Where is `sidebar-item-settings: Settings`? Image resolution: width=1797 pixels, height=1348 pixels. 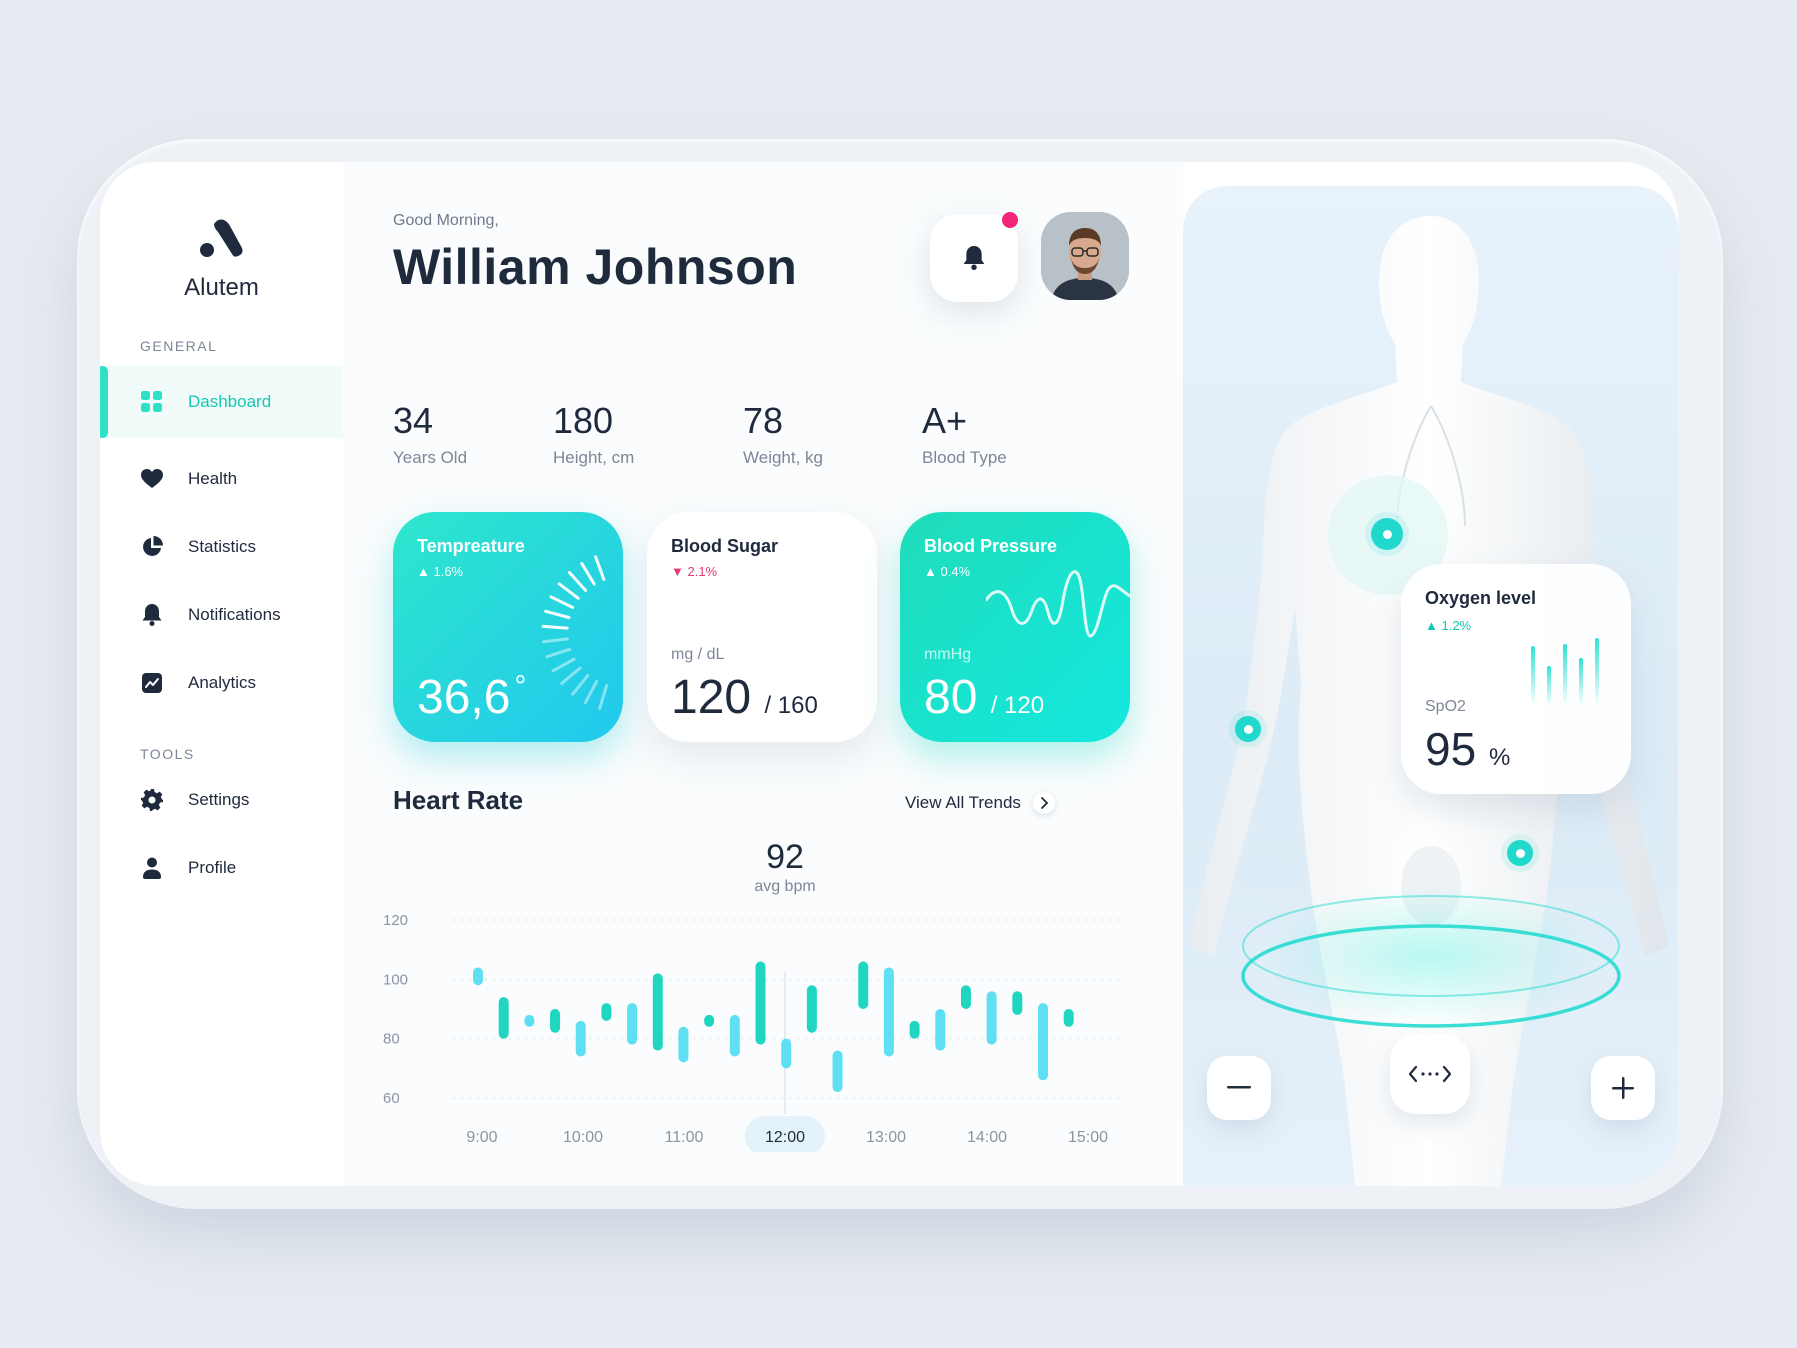
sidebar-item-settings: Settings is located at coordinates (221, 800).